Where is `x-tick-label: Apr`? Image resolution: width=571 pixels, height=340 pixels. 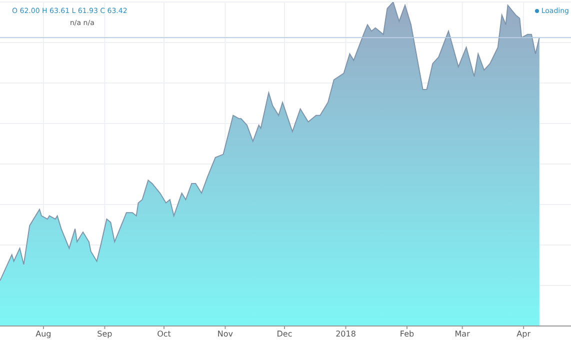
x-tick-label: Apr is located at coordinates (524, 334).